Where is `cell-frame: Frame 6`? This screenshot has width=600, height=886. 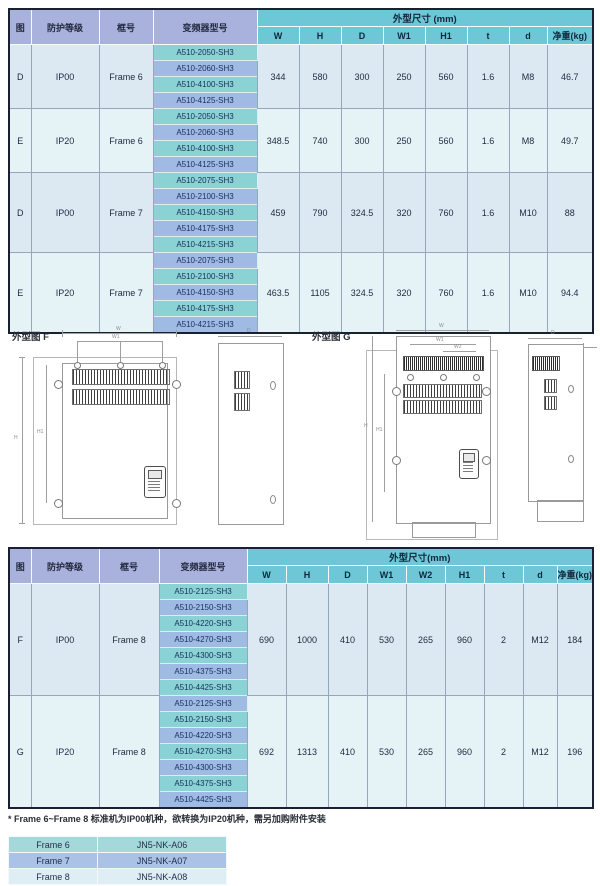
cell-frame: Frame 6 is located at coordinates (53, 844).